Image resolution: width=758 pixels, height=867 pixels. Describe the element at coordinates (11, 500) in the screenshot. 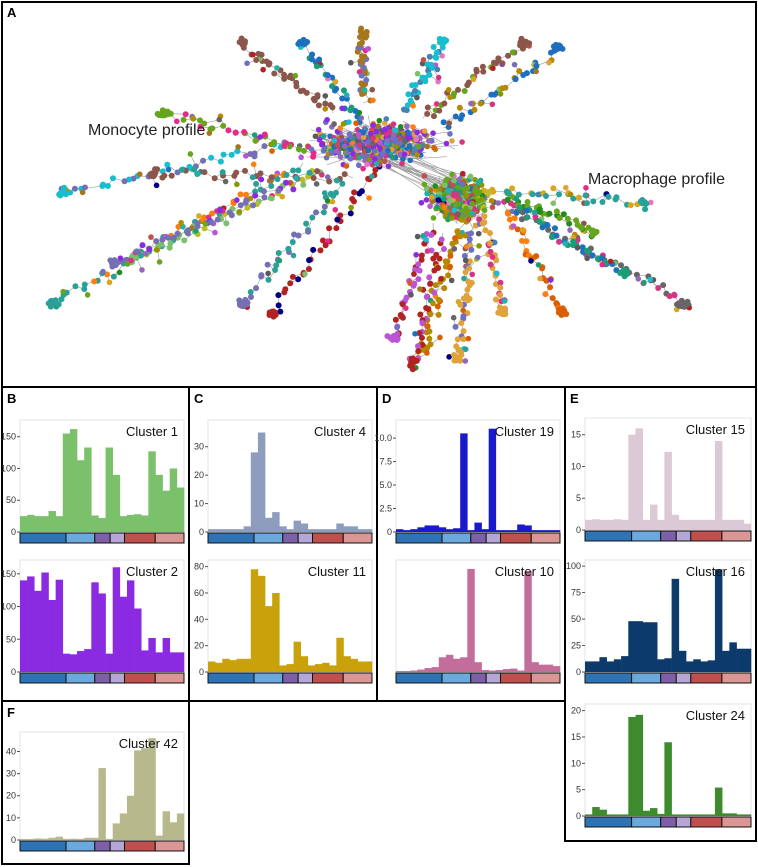

I see `y-tick-label: 50` at that location.